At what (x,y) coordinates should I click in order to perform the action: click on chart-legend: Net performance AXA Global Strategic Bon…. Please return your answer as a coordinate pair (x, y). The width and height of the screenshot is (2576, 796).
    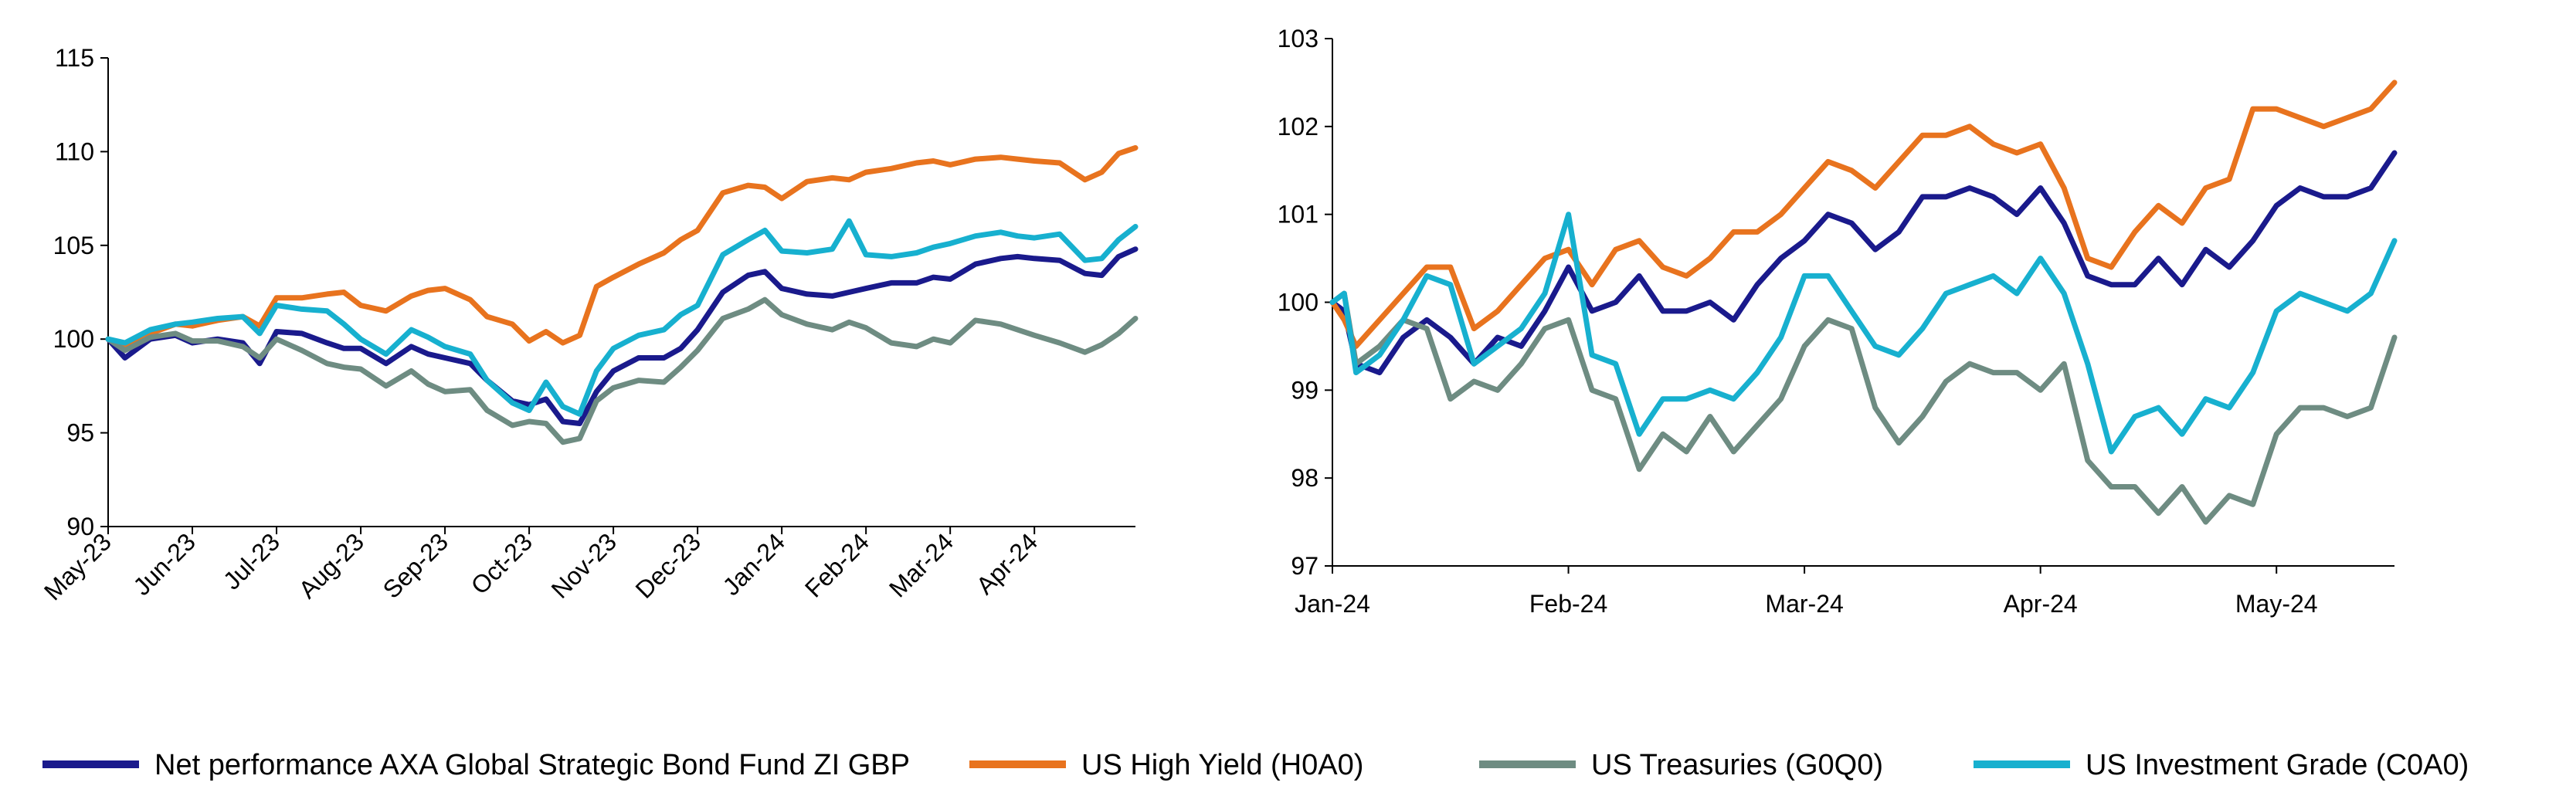
    Looking at the image, I should click on (1255, 765).